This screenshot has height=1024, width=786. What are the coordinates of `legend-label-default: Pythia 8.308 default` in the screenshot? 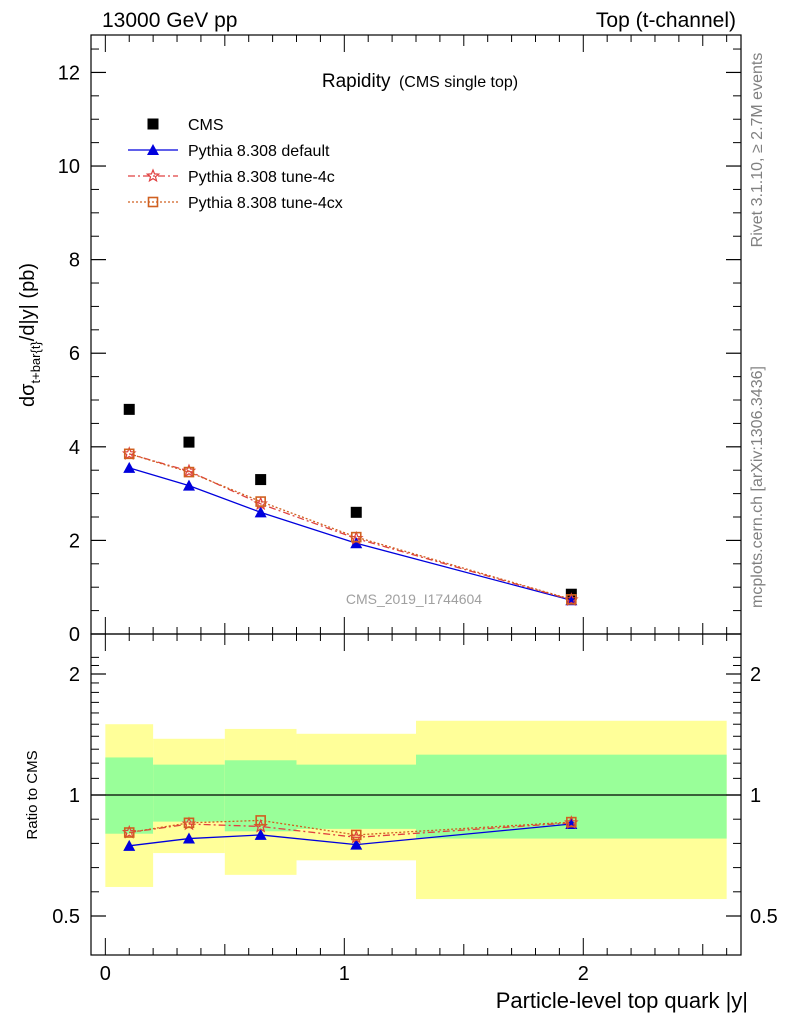 It's located at (259, 151).